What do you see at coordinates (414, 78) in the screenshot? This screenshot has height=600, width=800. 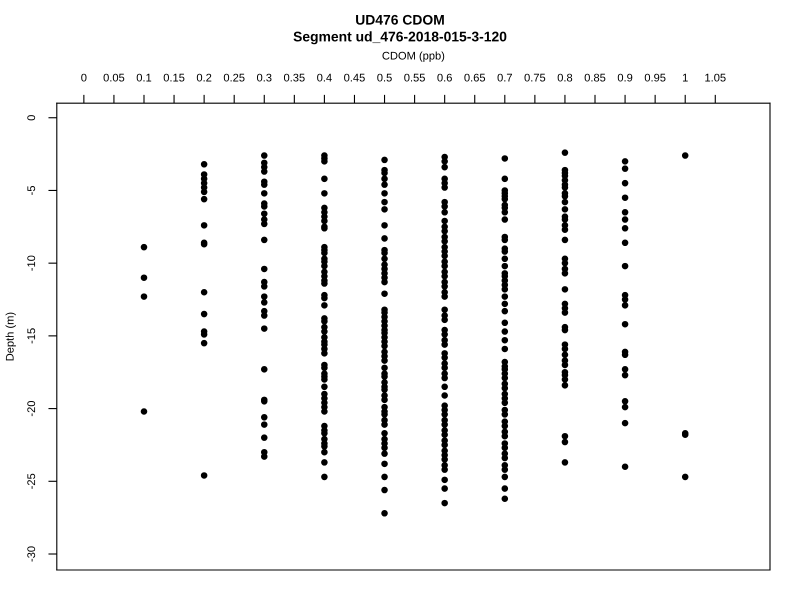 I see `x-tick-label: 0.55` at bounding box center [414, 78].